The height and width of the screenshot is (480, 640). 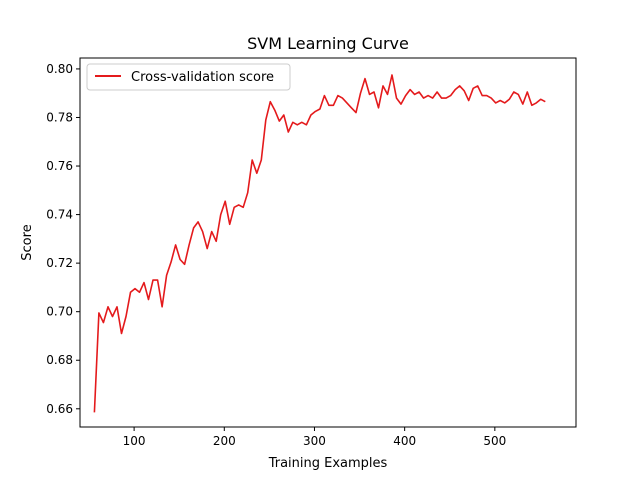 I want to click on legend-box, so click(x=188, y=77).